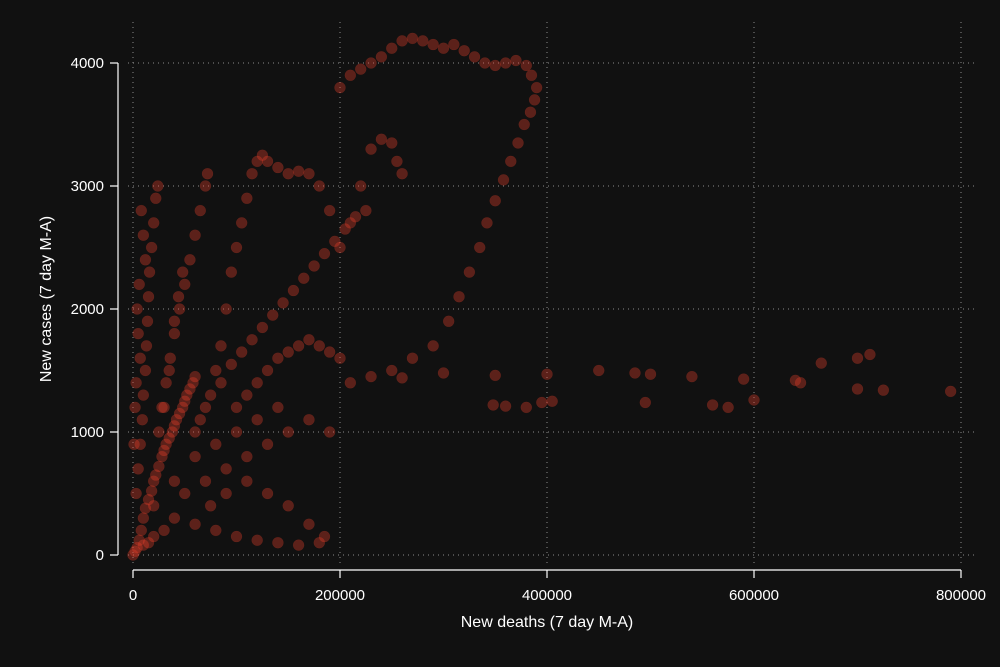 The height and width of the screenshot is (667, 1000). What do you see at coordinates (87, 186) in the screenshot?
I see `y-tick-label-3: 3000` at bounding box center [87, 186].